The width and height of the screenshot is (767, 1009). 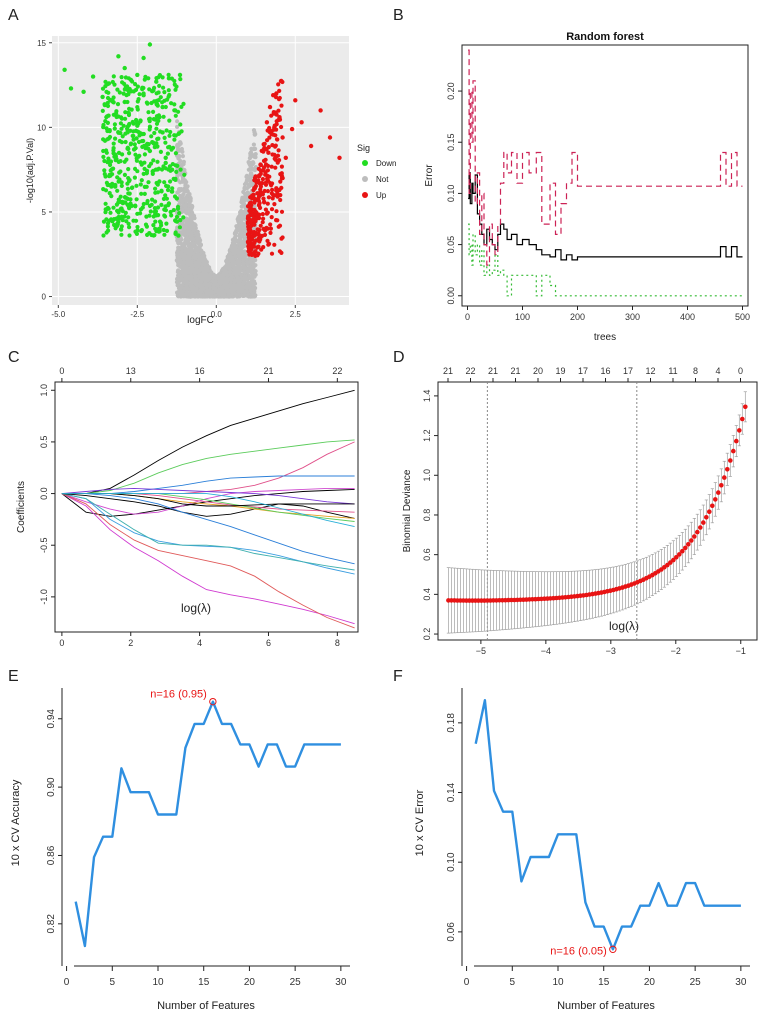 I want to click on top-tick-label: 13, so click(x=131, y=371).